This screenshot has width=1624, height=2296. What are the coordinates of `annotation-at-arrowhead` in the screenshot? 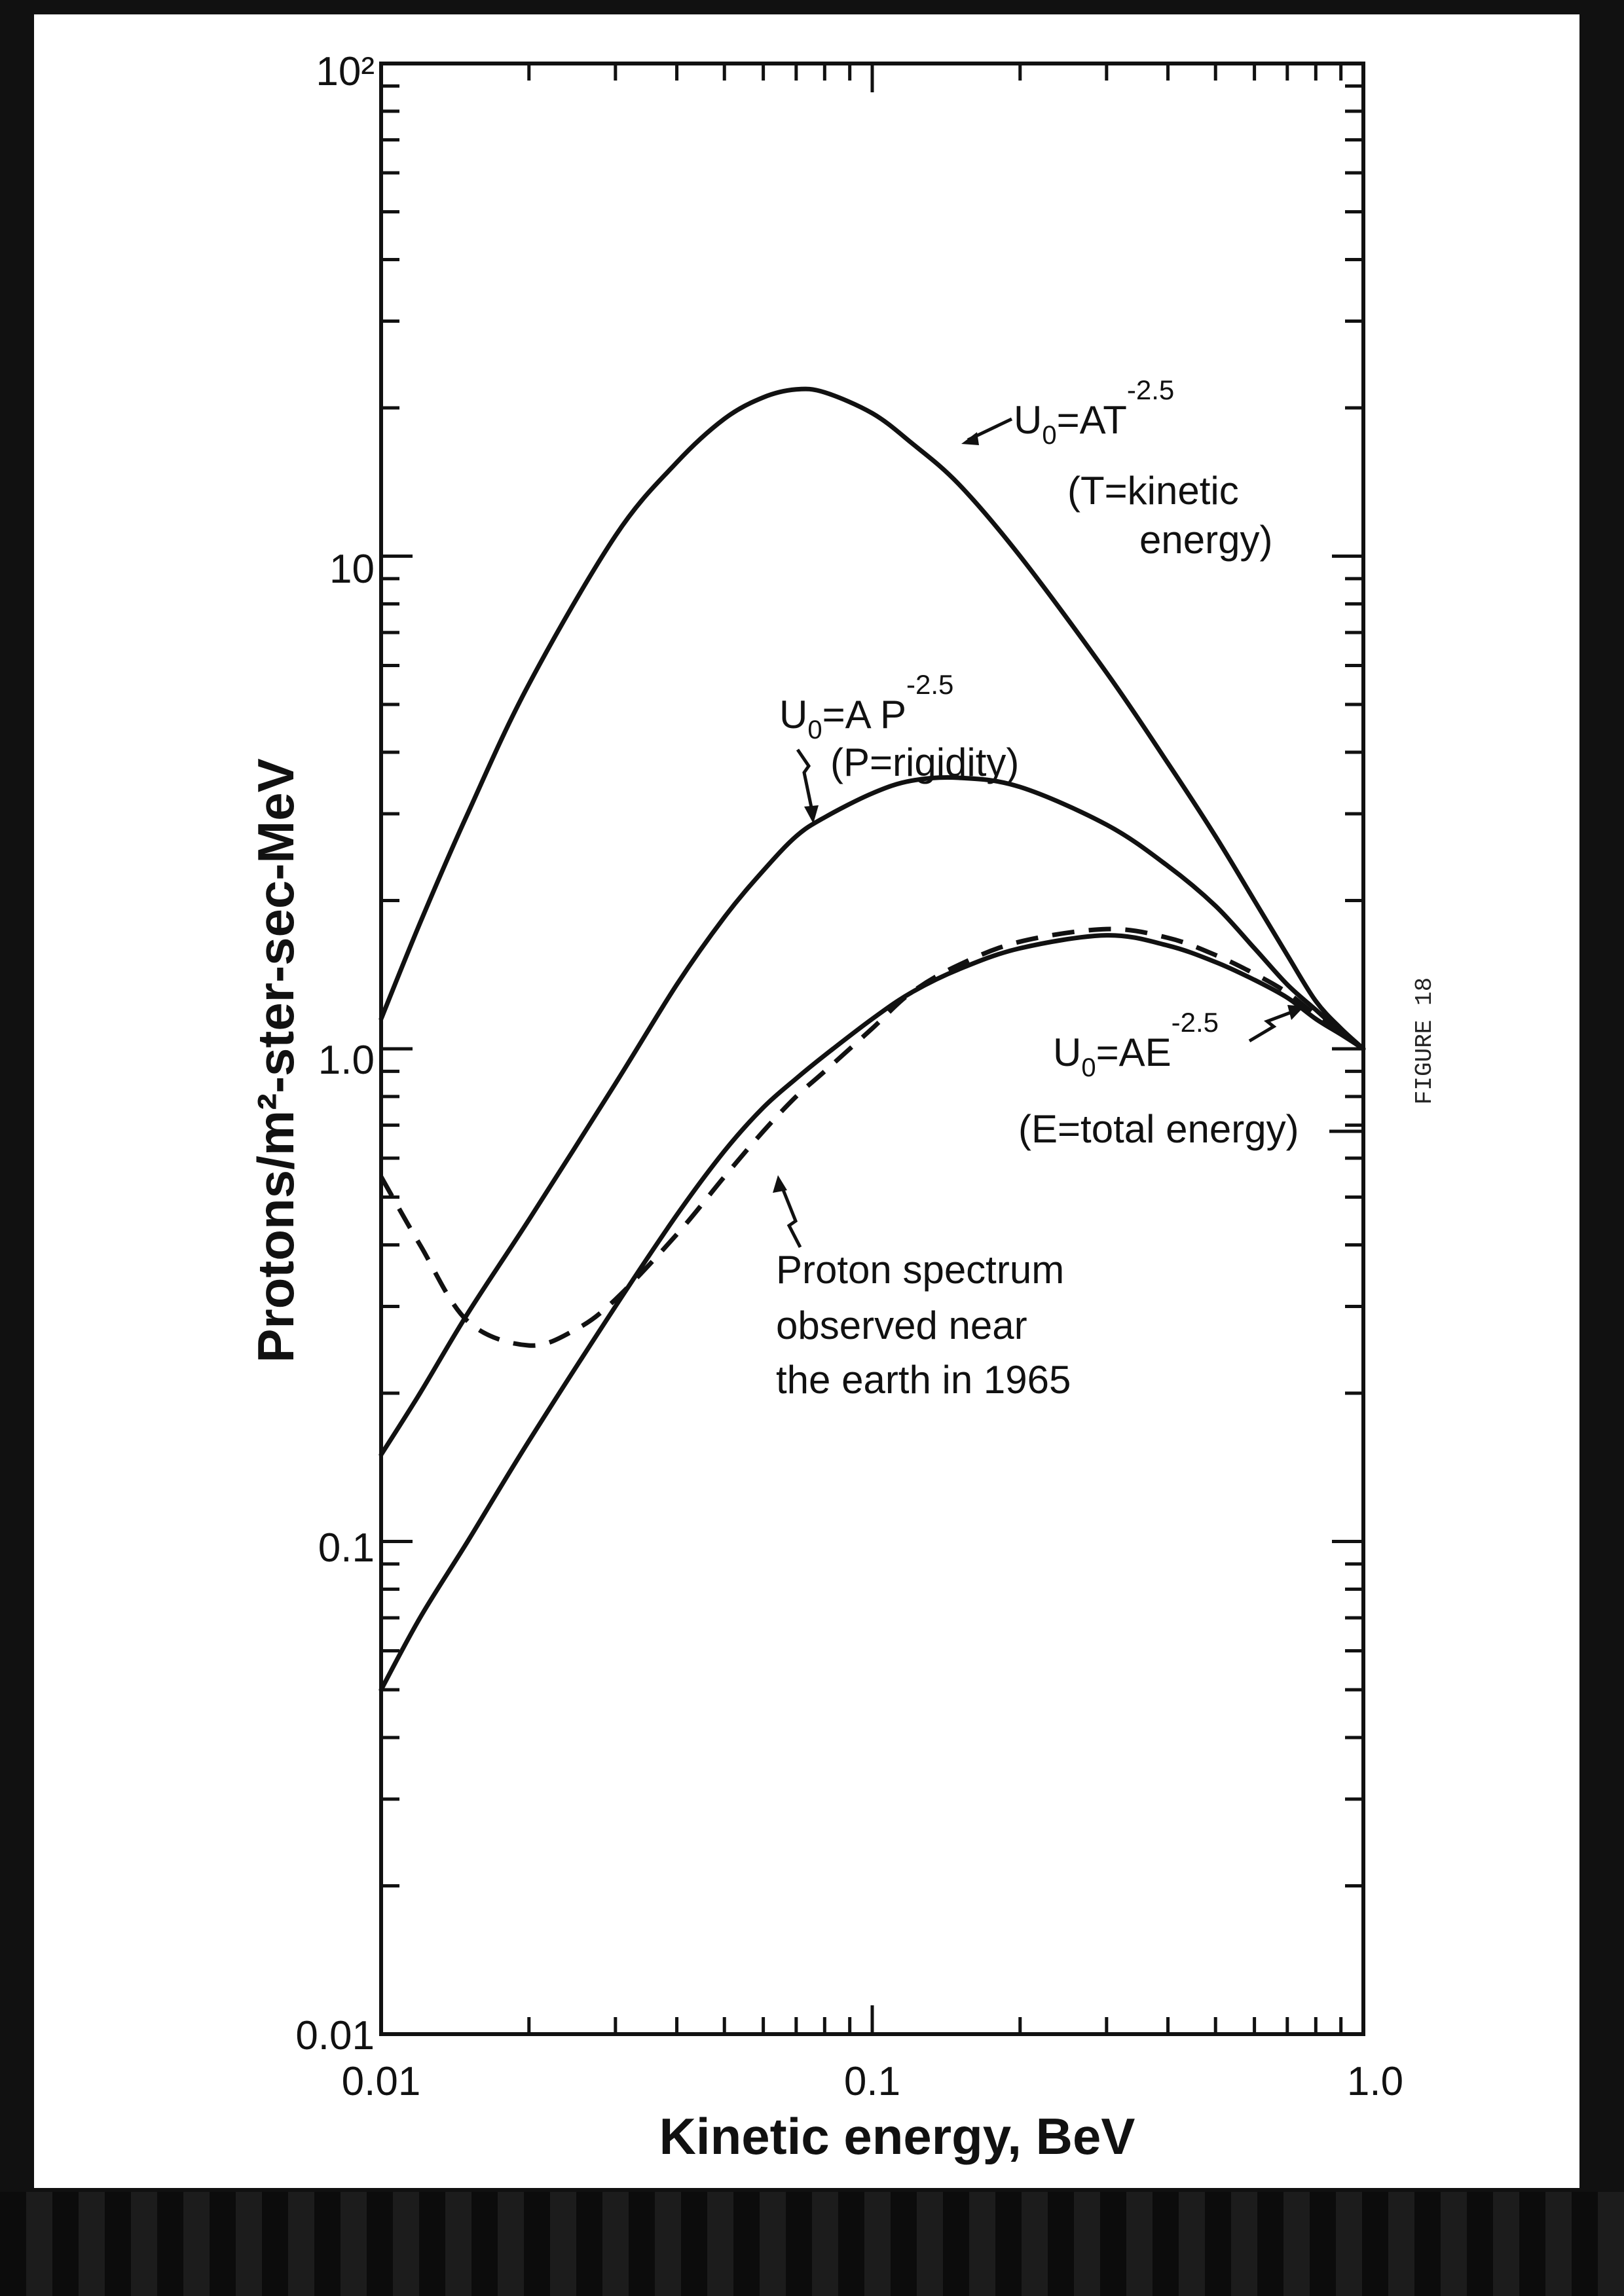 It's located at (970, 438).